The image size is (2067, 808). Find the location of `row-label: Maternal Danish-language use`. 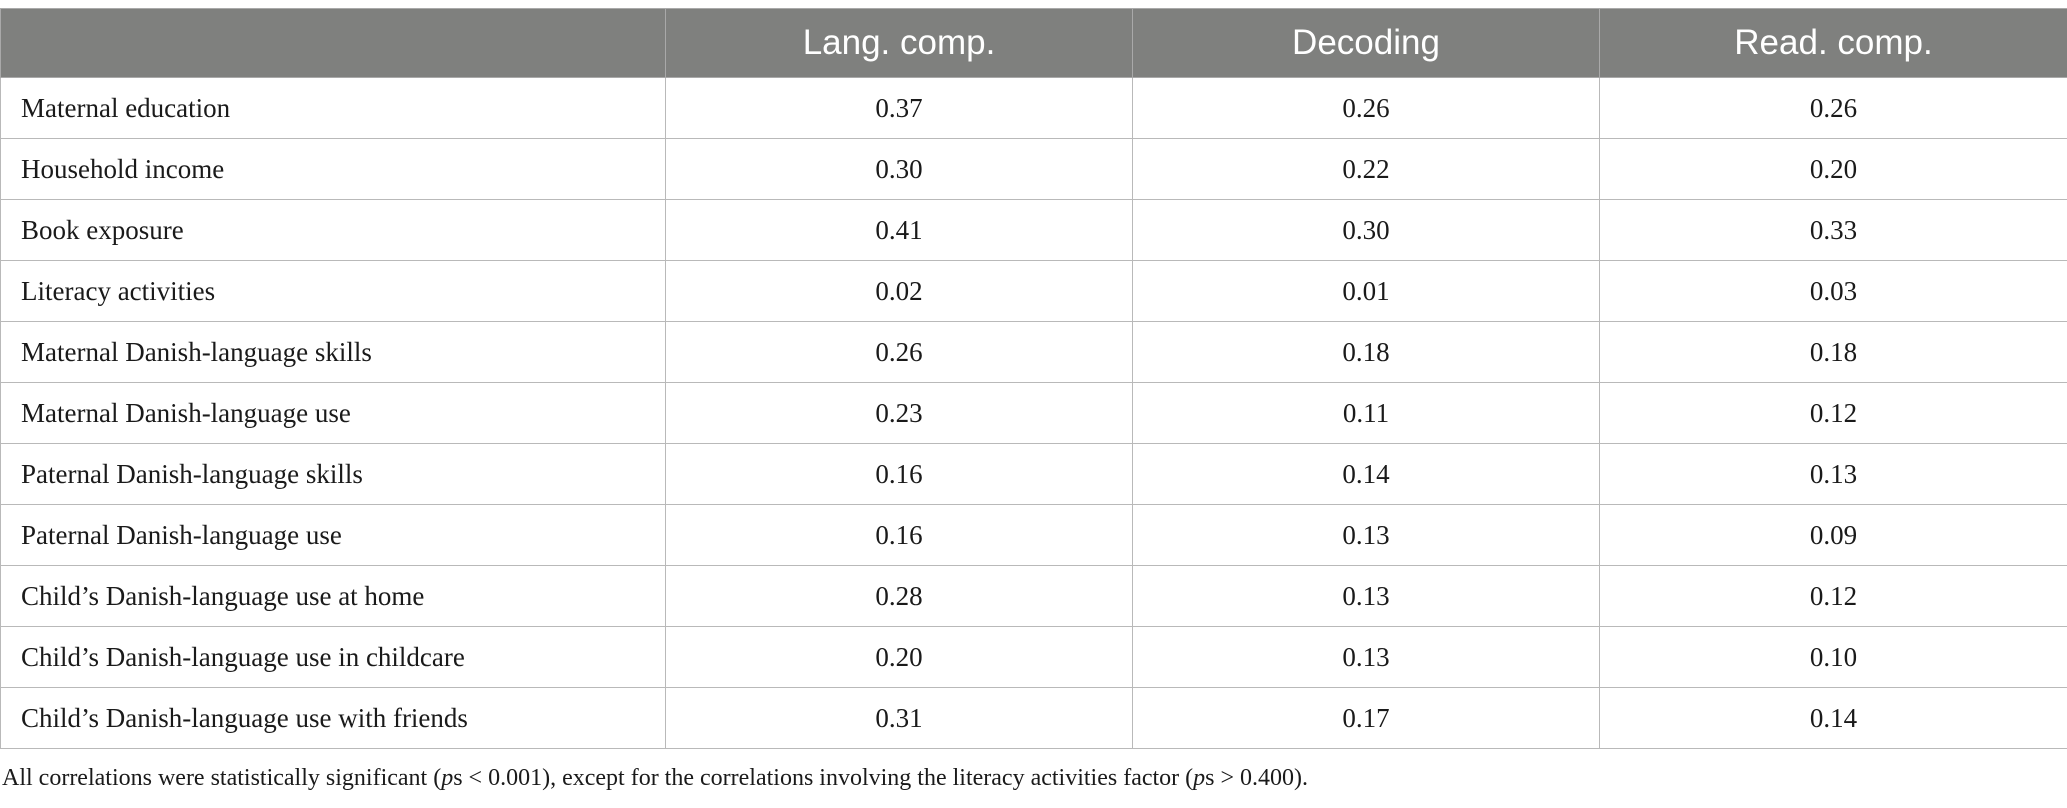

row-label: Maternal Danish-language use is located at coordinates (333, 413).